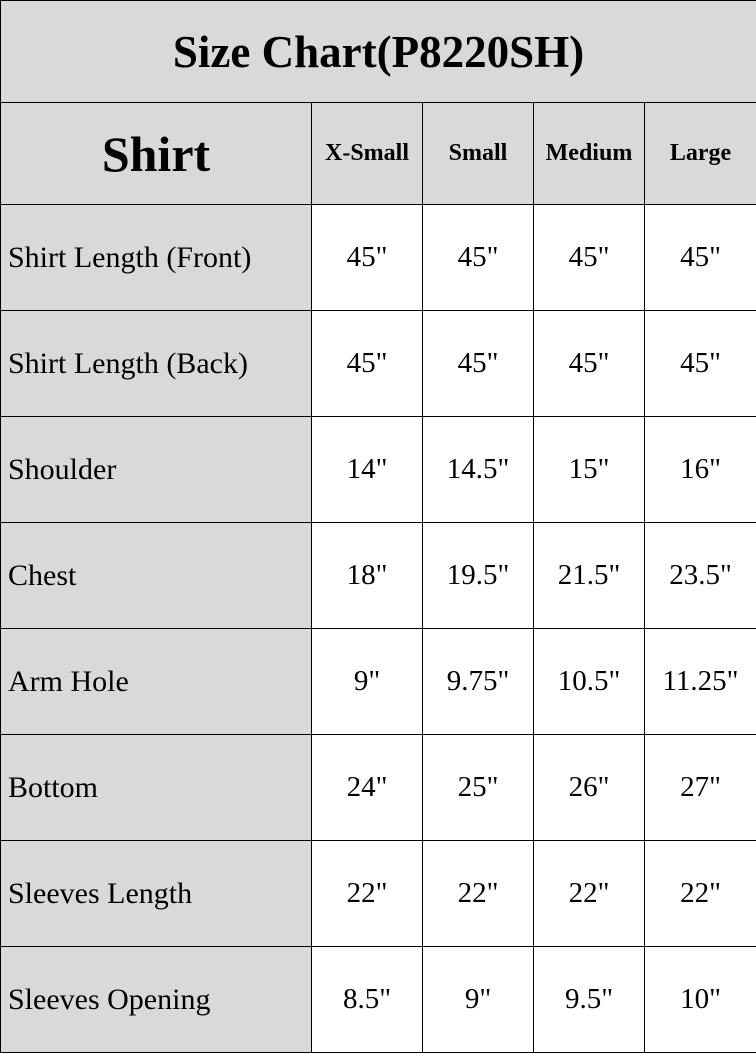 The width and height of the screenshot is (756, 1053). What do you see at coordinates (700, 788) in the screenshot?
I see `measurement-value: 27"` at bounding box center [700, 788].